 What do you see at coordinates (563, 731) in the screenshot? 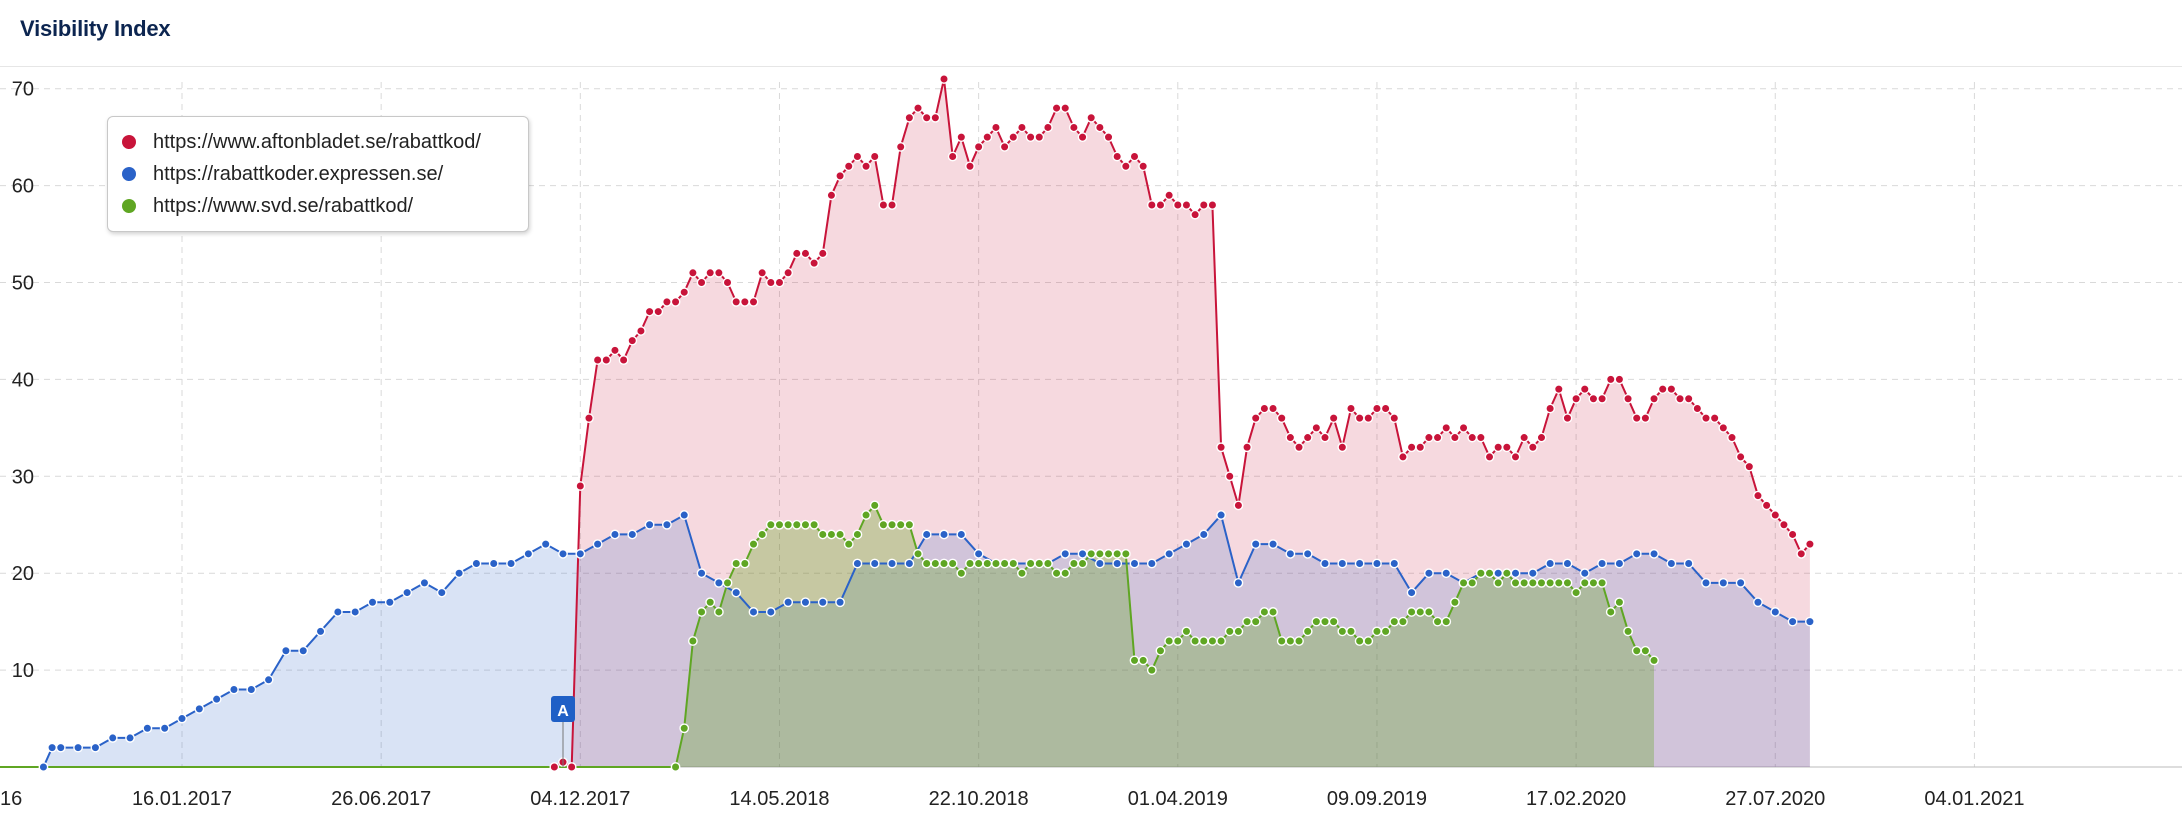
I see `annotation: A` at bounding box center [563, 731].